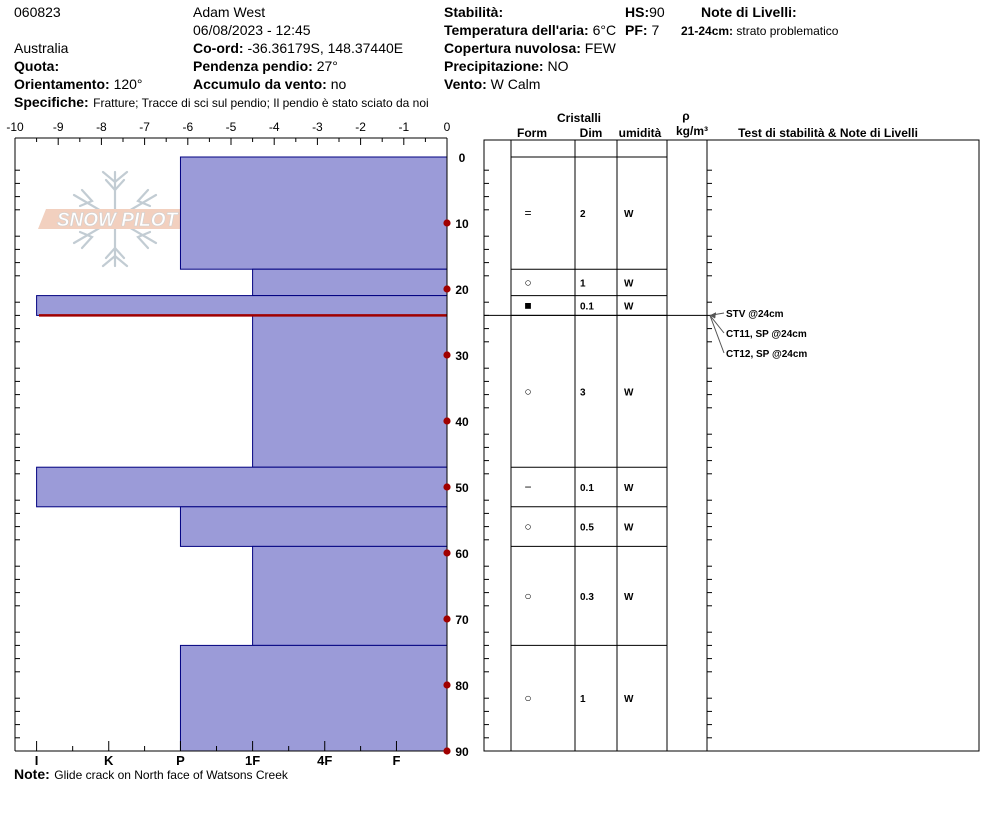 This screenshot has height=840, width=994. I want to click on cloud-cover: Copertura nuvolosa: FEW, so click(530, 48).